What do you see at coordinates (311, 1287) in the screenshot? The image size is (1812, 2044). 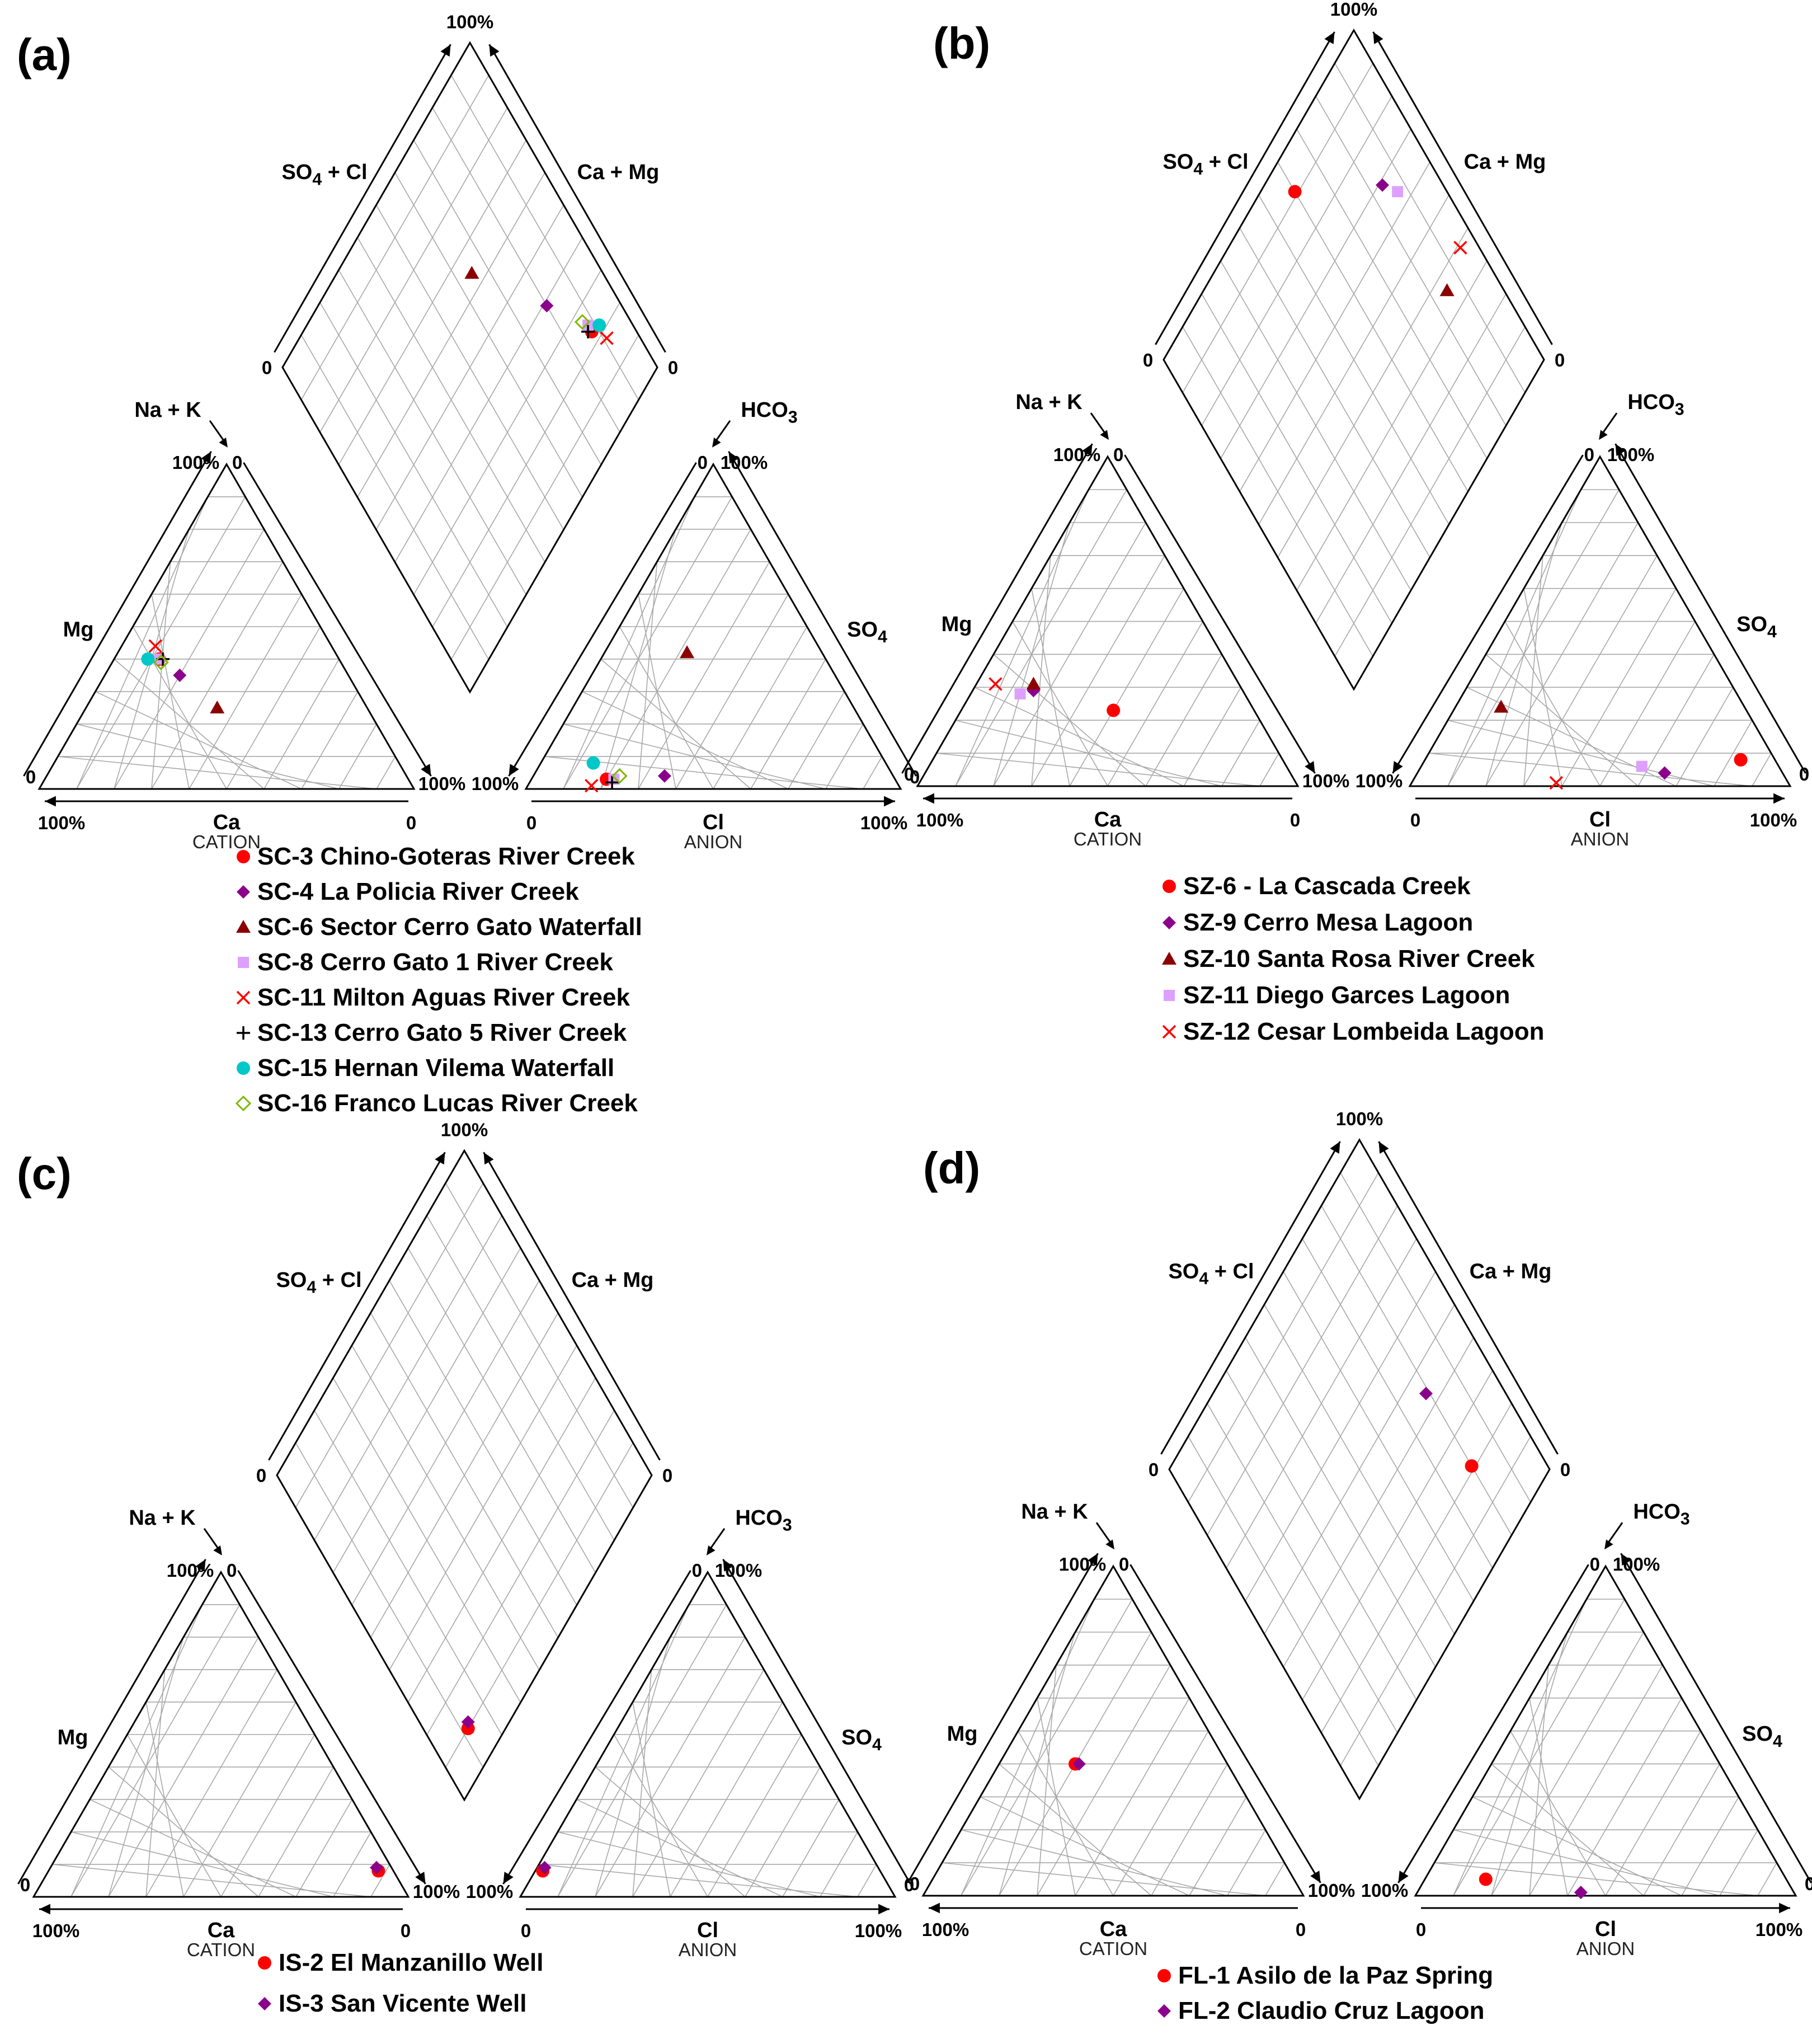 I see `so4cl-label-sub: 4` at bounding box center [311, 1287].